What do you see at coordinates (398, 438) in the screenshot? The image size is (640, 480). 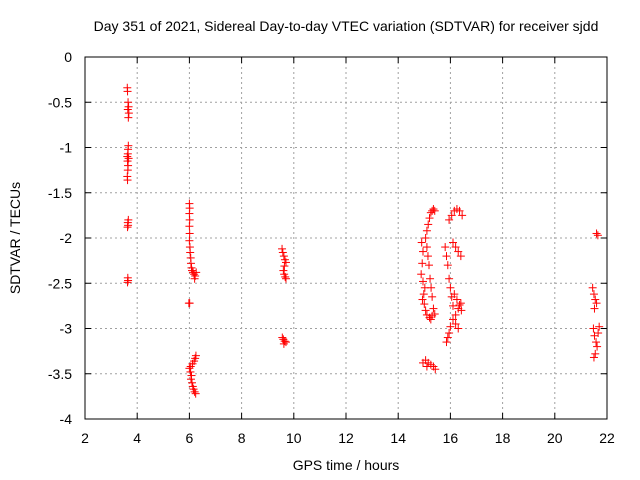 I see `x-tick-label: 14` at bounding box center [398, 438].